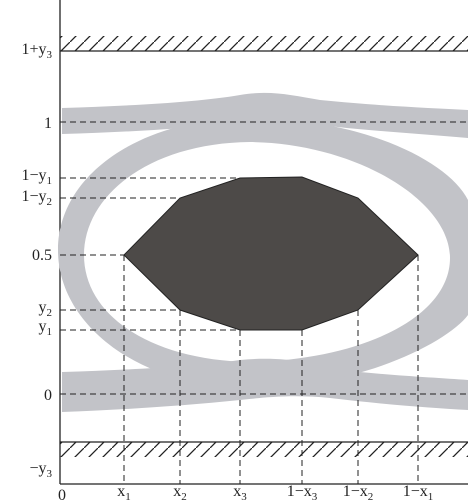 The width and height of the screenshot is (468, 504). I want to click on label-x3: x3, so click(240, 493).